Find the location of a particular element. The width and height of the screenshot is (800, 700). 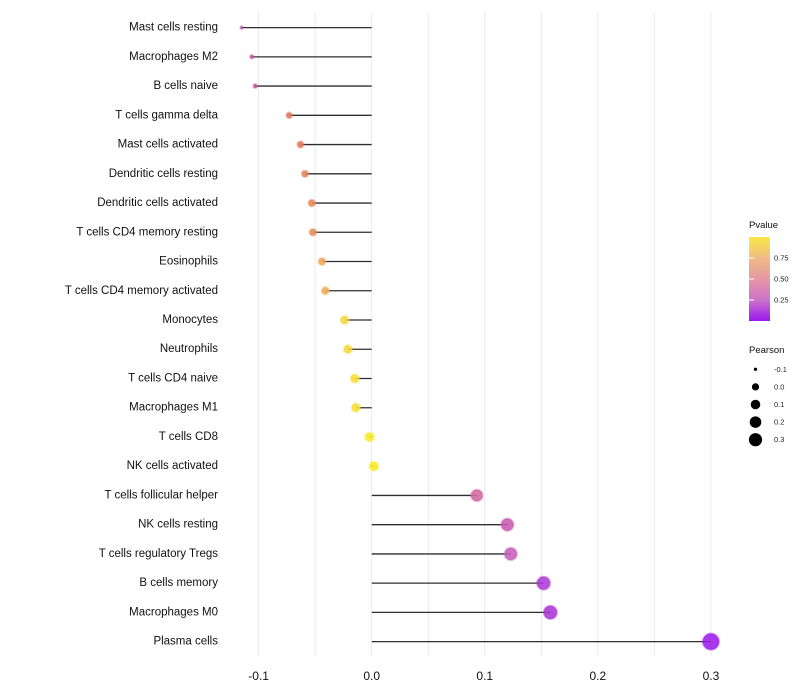

y-axis-label: T cells CD4 naive is located at coordinates (173, 378).